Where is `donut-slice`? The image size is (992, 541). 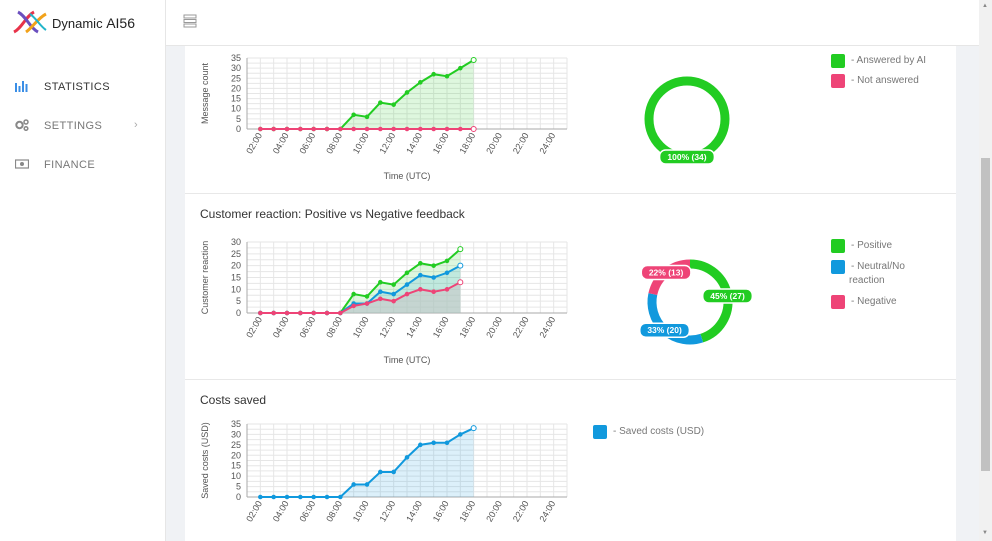
donut-slice is located at coordinates (687, 119).